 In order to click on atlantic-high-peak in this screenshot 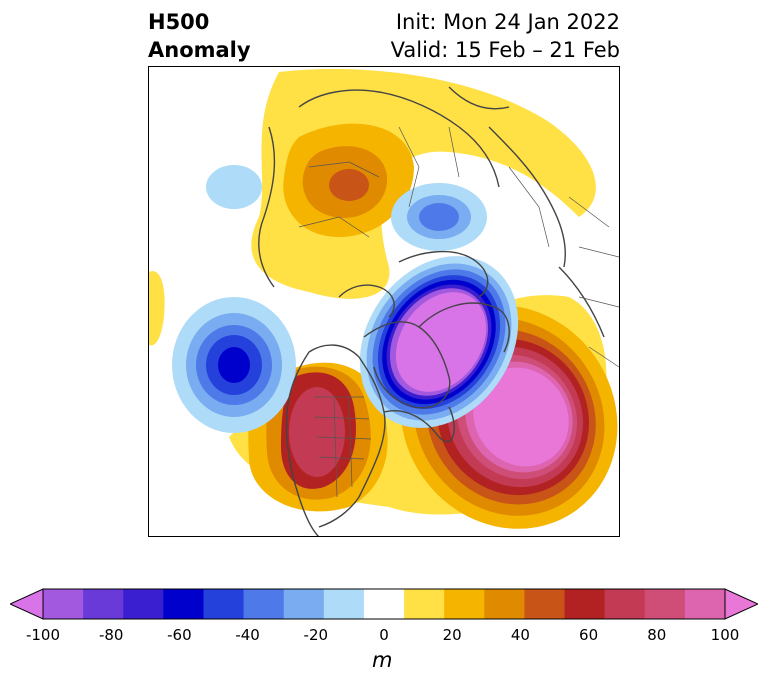, I will do `click(521, 417)`.